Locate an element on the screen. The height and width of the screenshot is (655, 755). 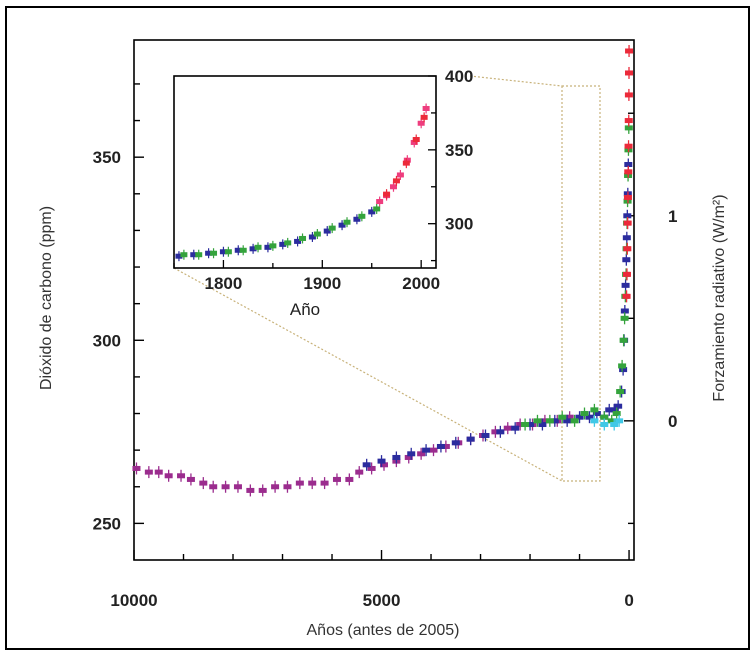
zoom-connector-top is located at coordinates (516, 81).